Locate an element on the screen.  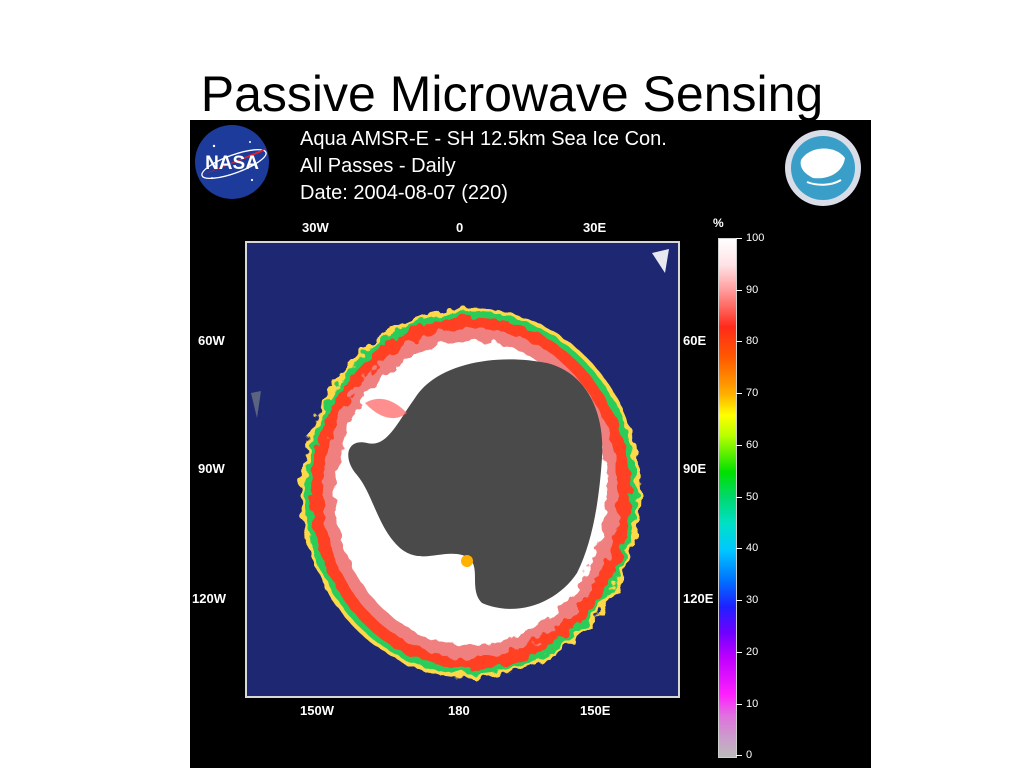
colorbar-label-90: 90 is located at coordinates (752, 290).